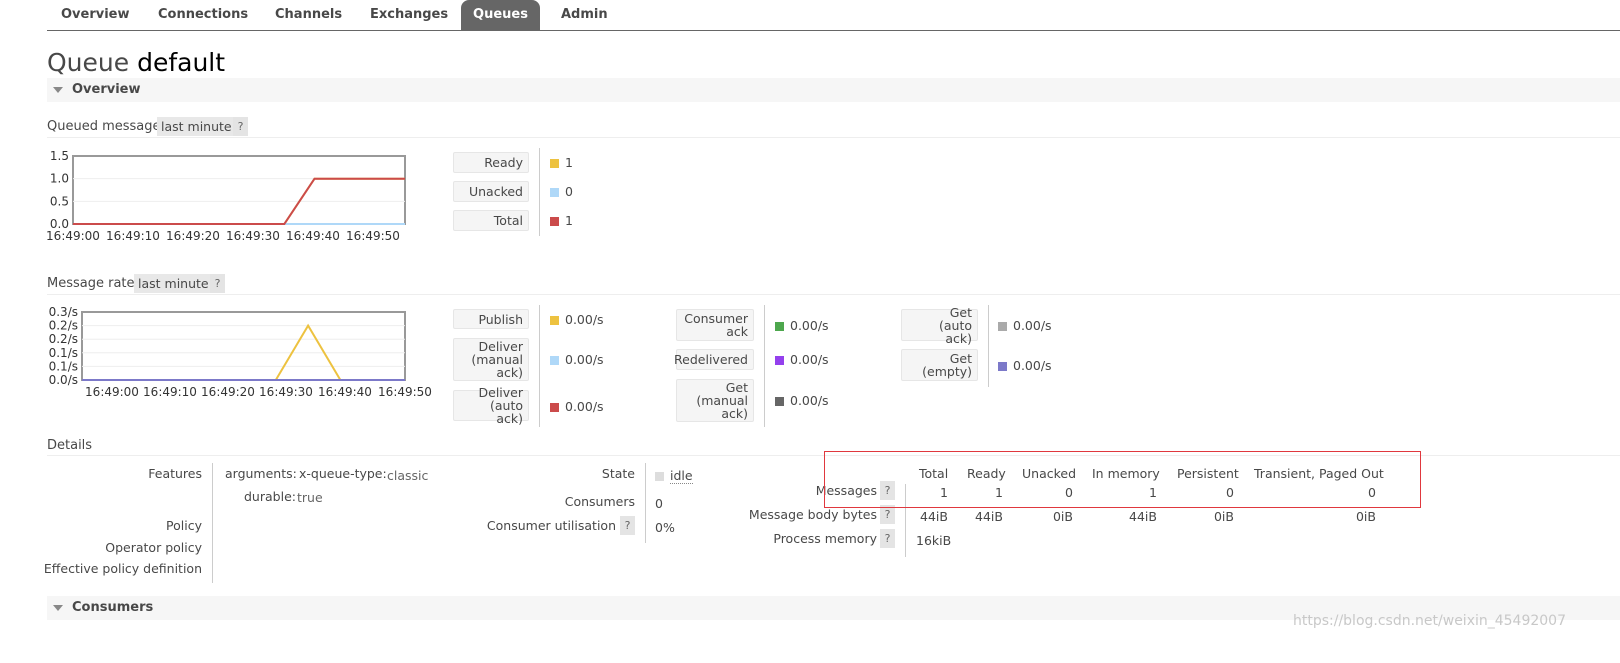  Describe the element at coordinates (833, 447) in the screenshot. I see `details-header: Details` at that location.